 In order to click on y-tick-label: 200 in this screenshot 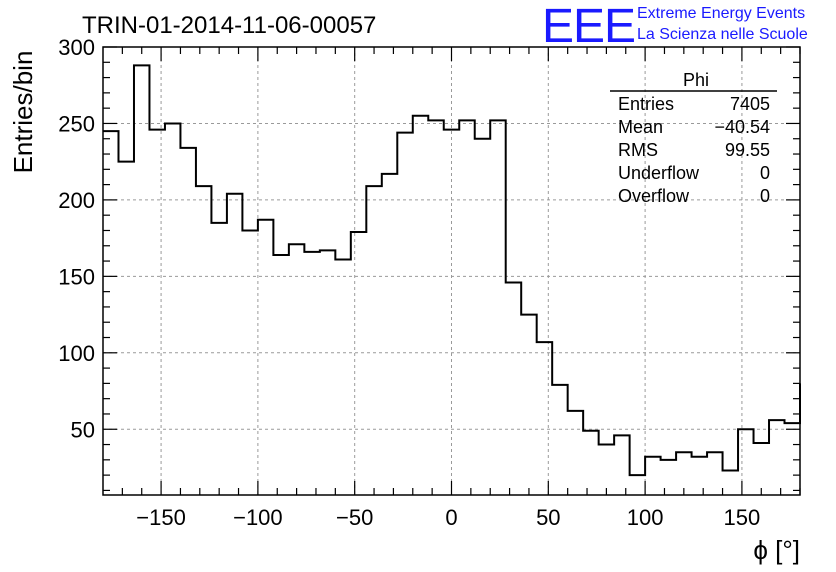, I will do `click(76, 200)`.